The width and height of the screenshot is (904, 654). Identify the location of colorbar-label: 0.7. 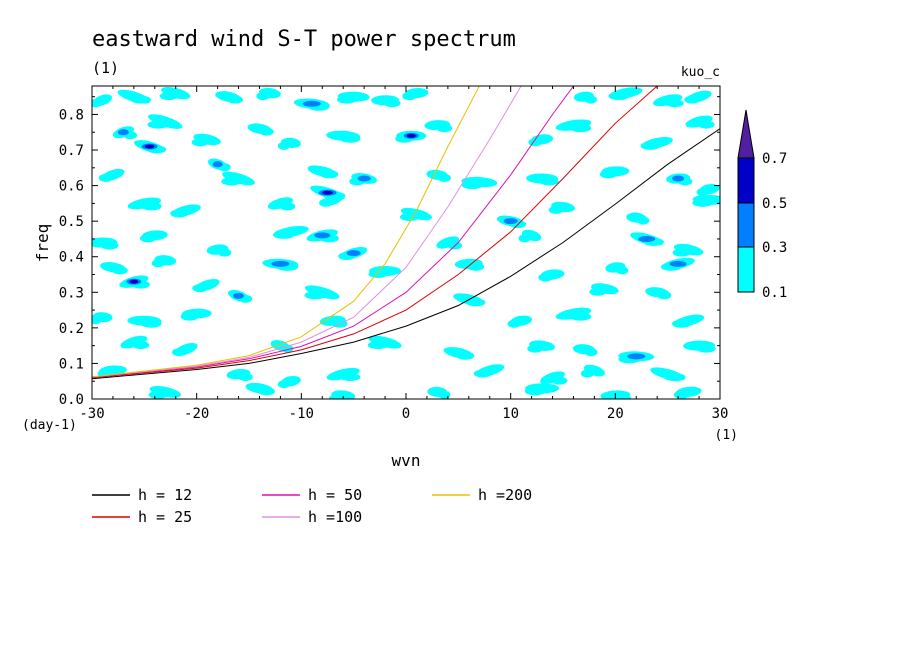
(774, 159).